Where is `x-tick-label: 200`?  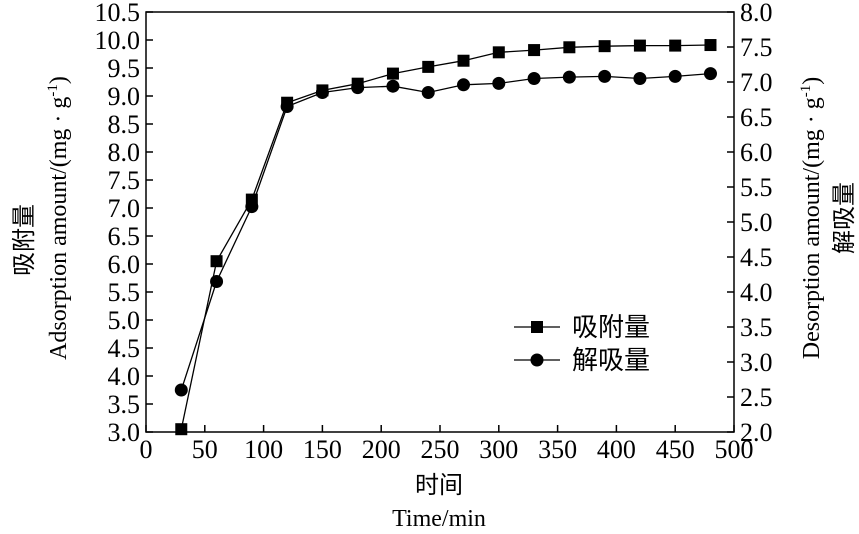 x-tick-label: 200 is located at coordinates (381, 449).